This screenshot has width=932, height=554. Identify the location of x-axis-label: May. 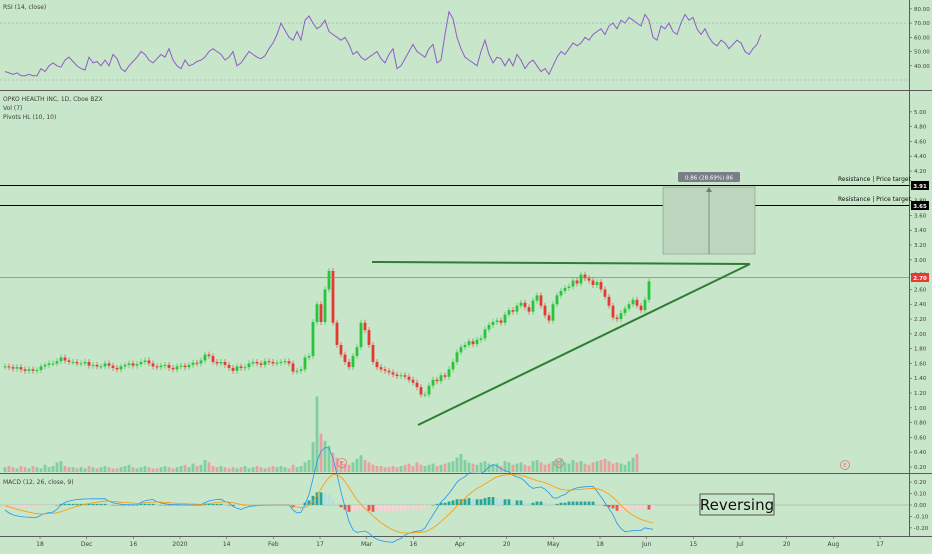
(553, 544).